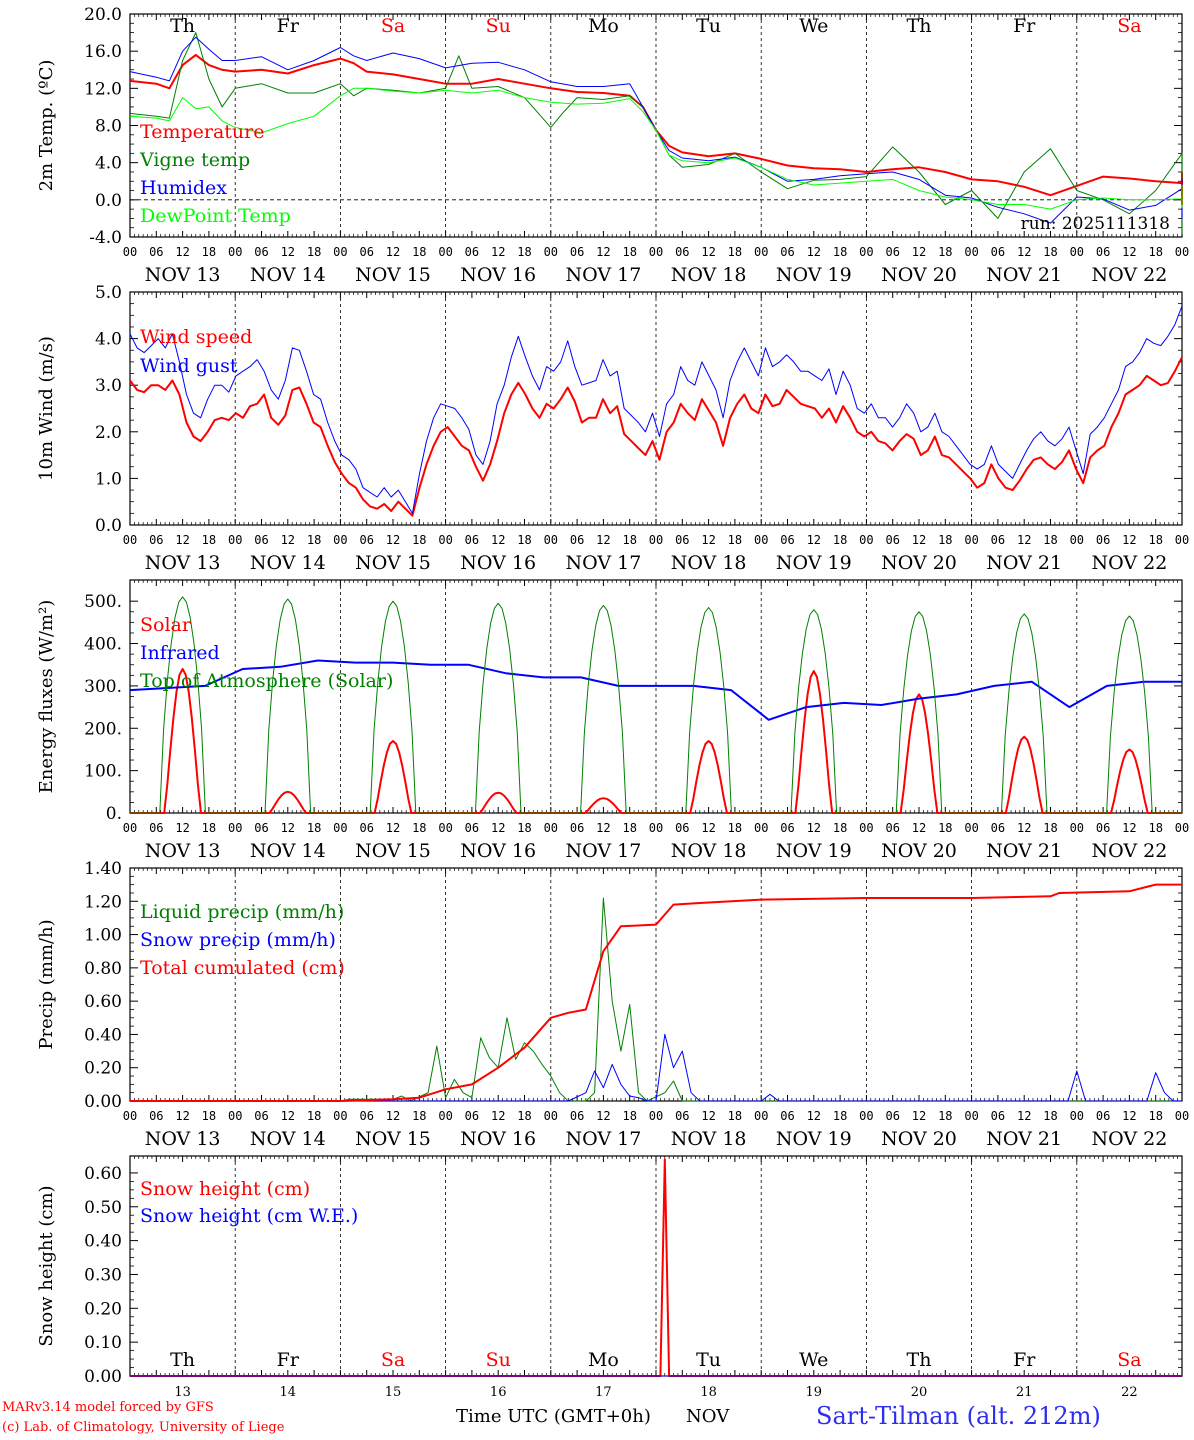 The width and height of the screenshot is (1194, 1440). I want to click on wind-y-tick-label: 2.0, so click(108, 433).